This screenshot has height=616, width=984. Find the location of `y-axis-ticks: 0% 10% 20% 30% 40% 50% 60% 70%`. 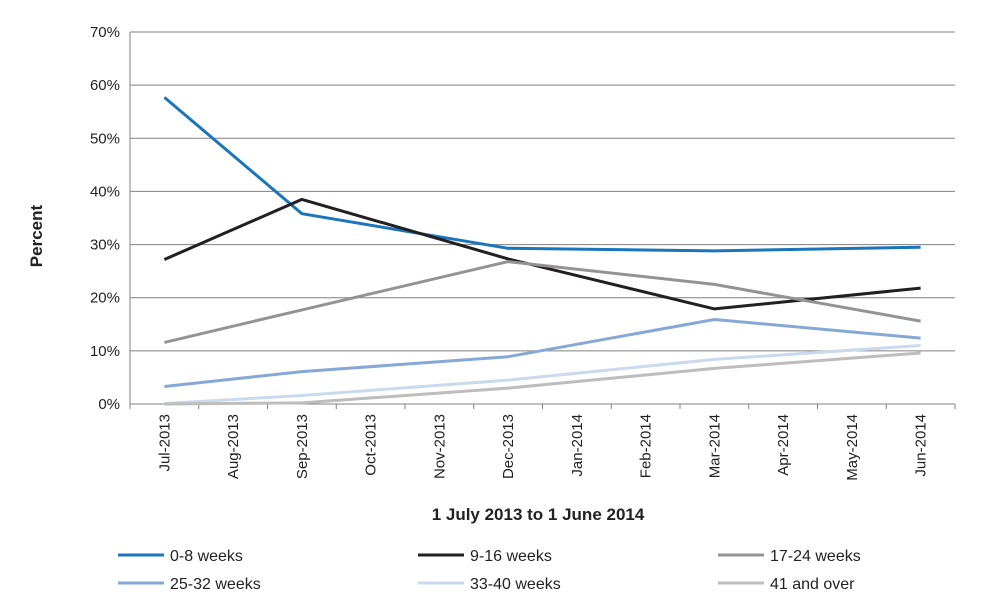

y-axis-ticks: 0% 10% 20% 30% 40% 50% 60% 70% is located at coordinates (105, 218).